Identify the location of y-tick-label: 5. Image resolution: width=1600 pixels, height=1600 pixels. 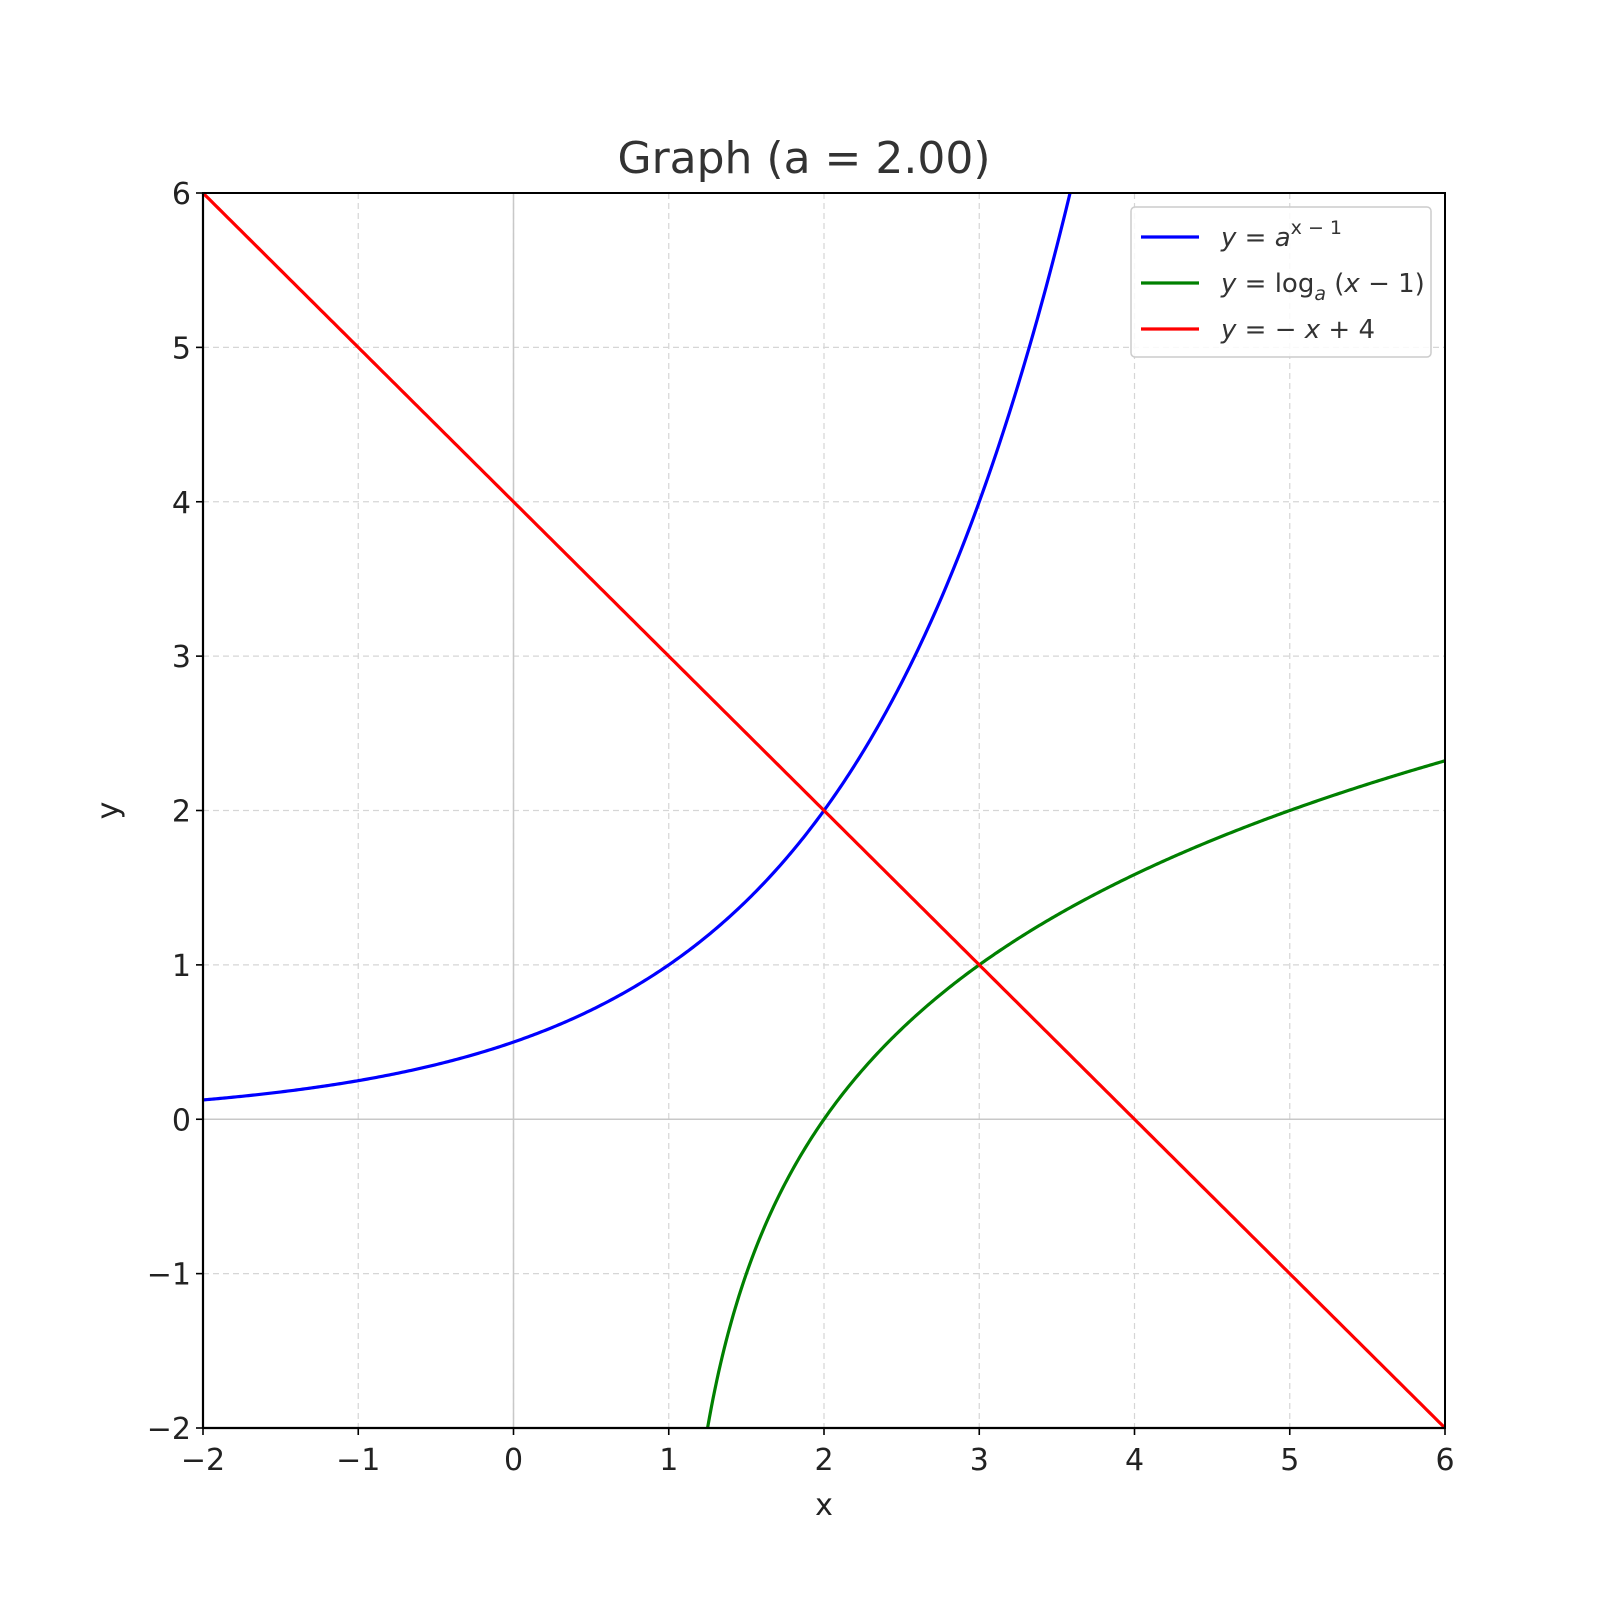
(181, 348).